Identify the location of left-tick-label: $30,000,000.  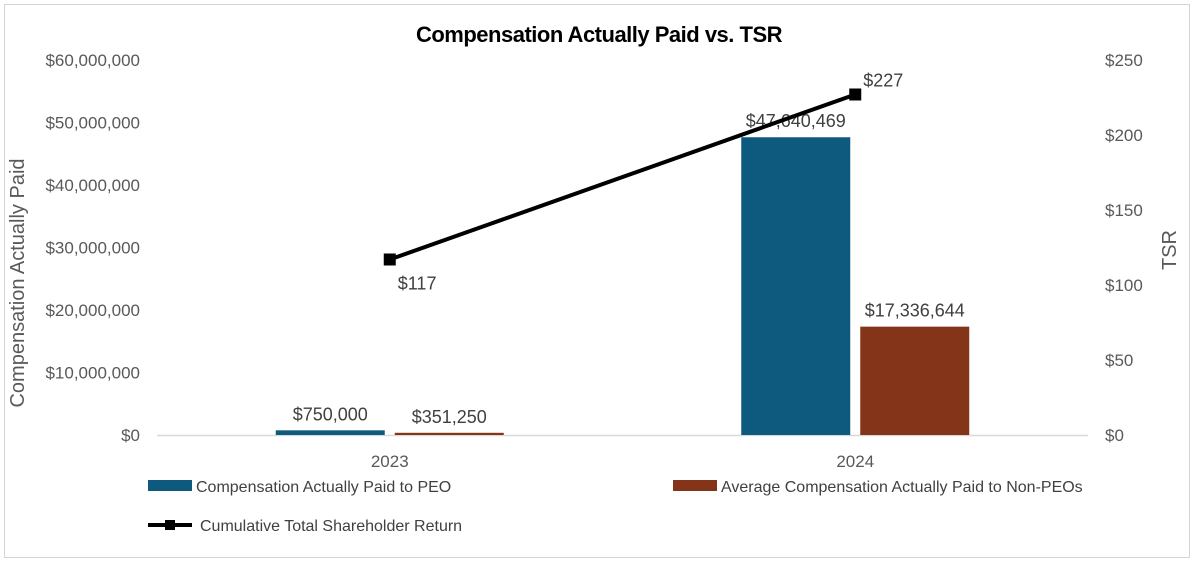
(92, 248).